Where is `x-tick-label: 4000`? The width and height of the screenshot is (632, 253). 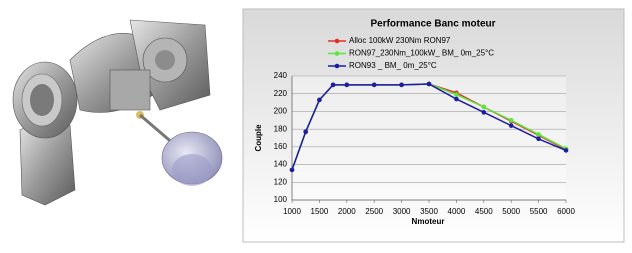
x-tick-label: 4000 is located at coordinates (457, 211).